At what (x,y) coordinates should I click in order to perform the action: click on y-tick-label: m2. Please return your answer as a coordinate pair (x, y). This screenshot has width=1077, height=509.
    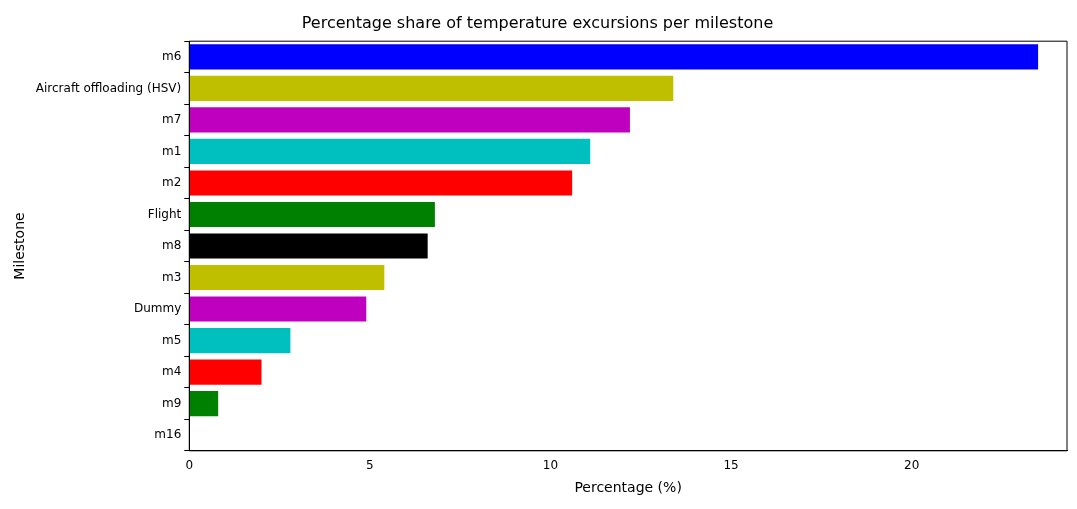
    Looking at the image, I should click on (171, 182).